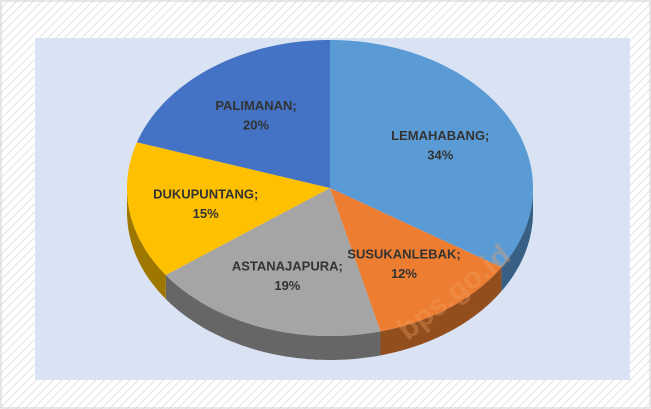 Image resolution: width=651 pixels, height=409 pixels. Describe the element at coordinates (255, 105) in the screenshot. I see `category-label: PALIMANAN;` at that location.